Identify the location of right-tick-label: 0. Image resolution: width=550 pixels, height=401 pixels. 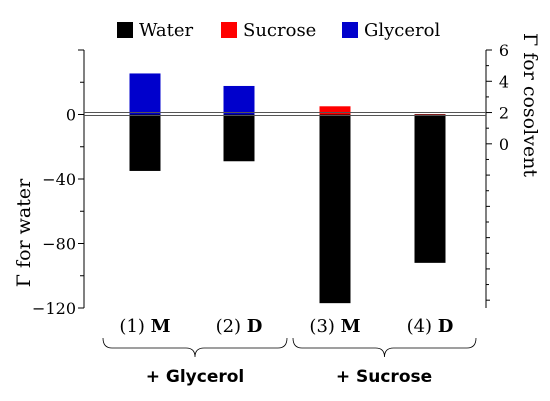
(504, 144).